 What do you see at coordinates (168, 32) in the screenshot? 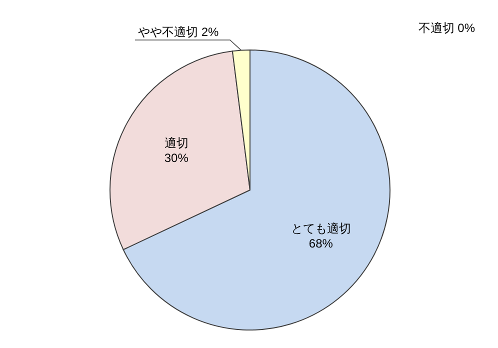
I see `slice-label: やや不適切` at bounding box center [168, 32].